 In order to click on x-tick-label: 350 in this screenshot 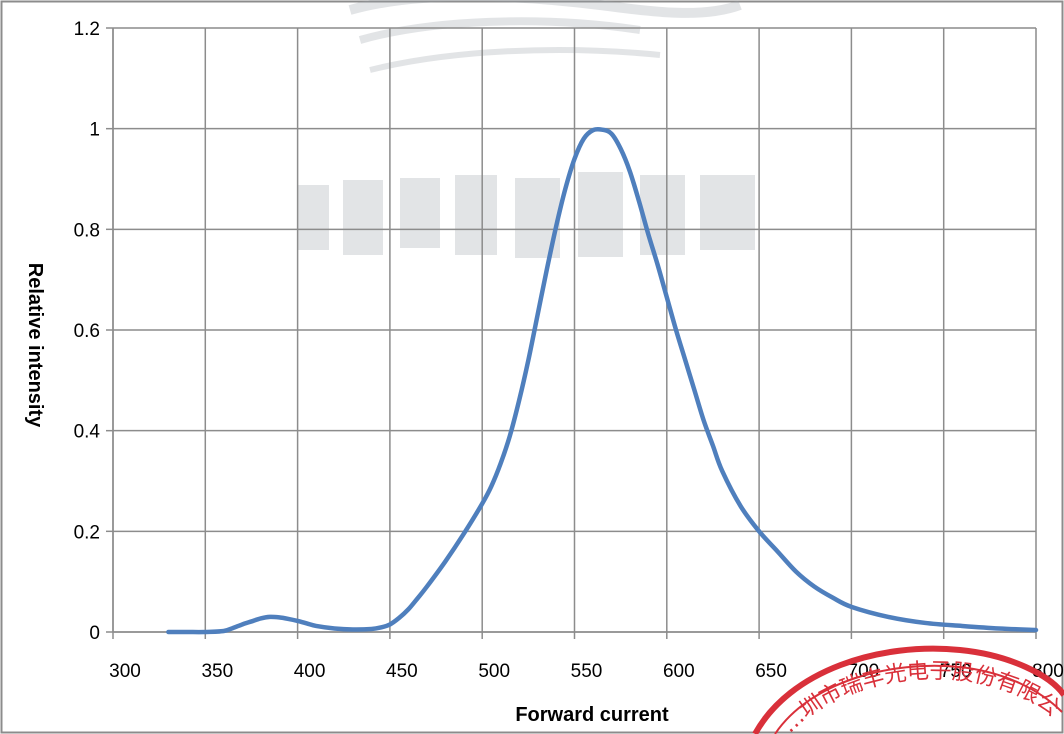, I will do `click(217, 671)`.